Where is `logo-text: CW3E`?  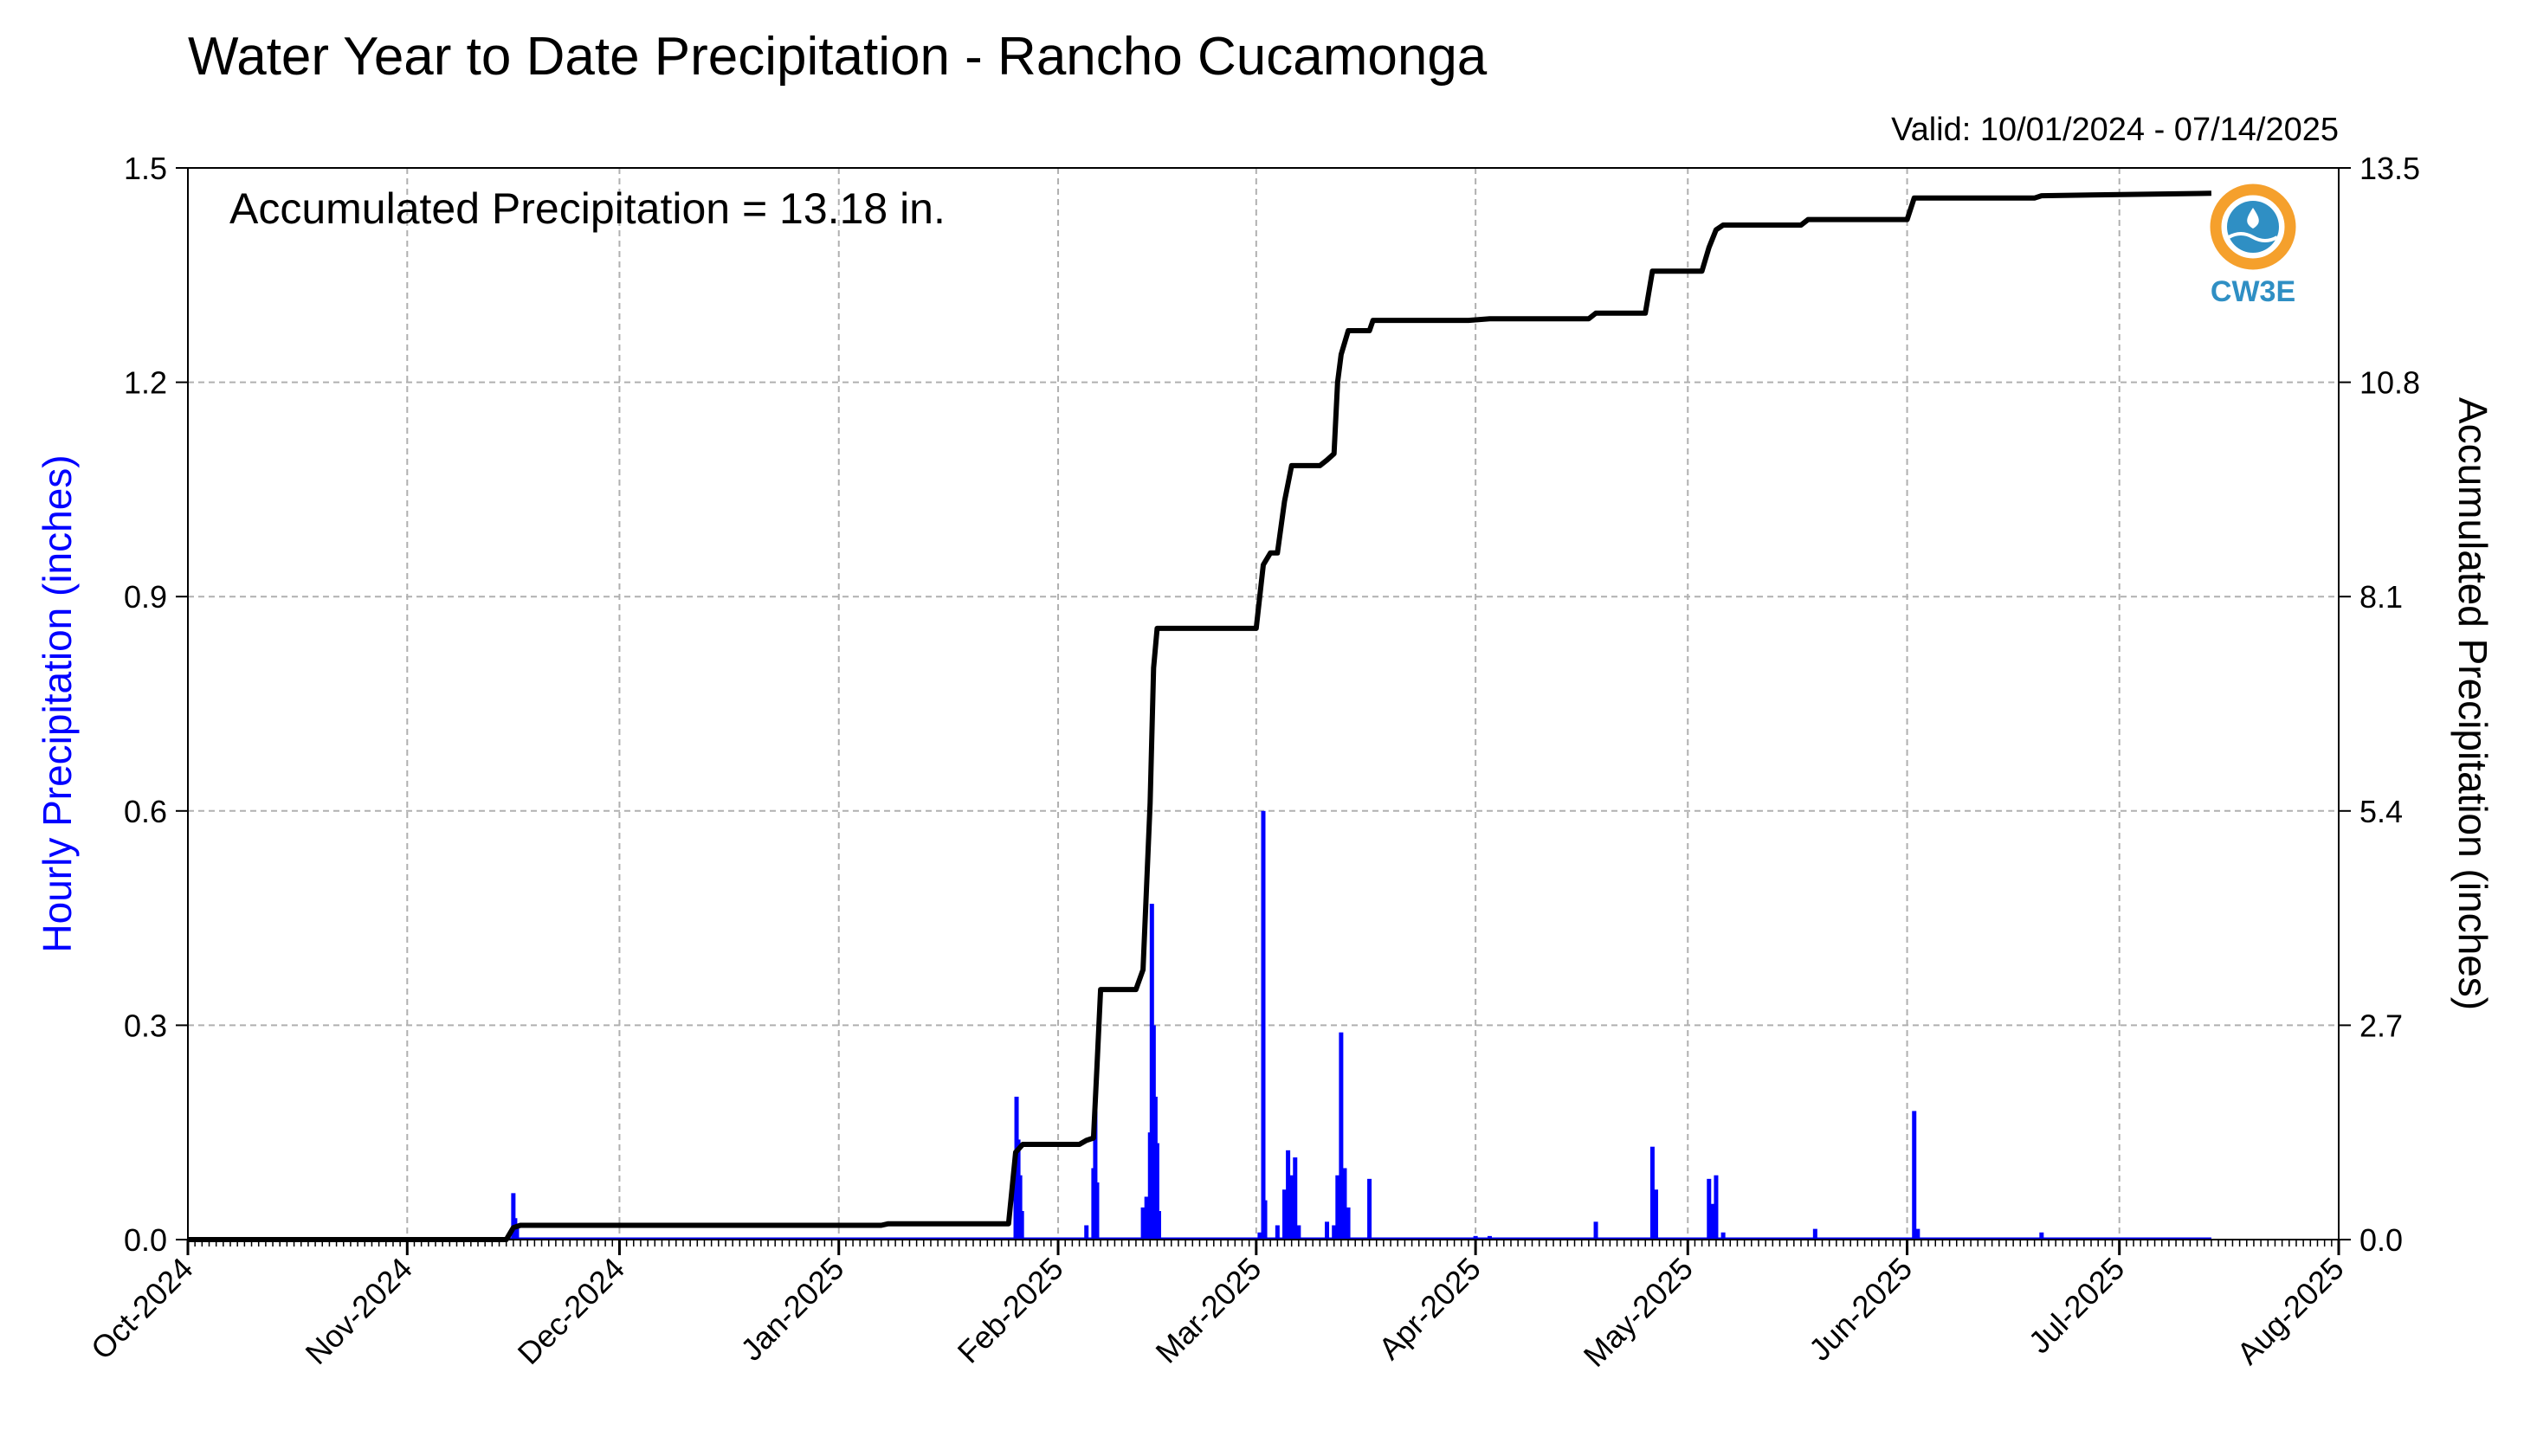 logo-text: CW3E is located at coordinates (2253, 291).